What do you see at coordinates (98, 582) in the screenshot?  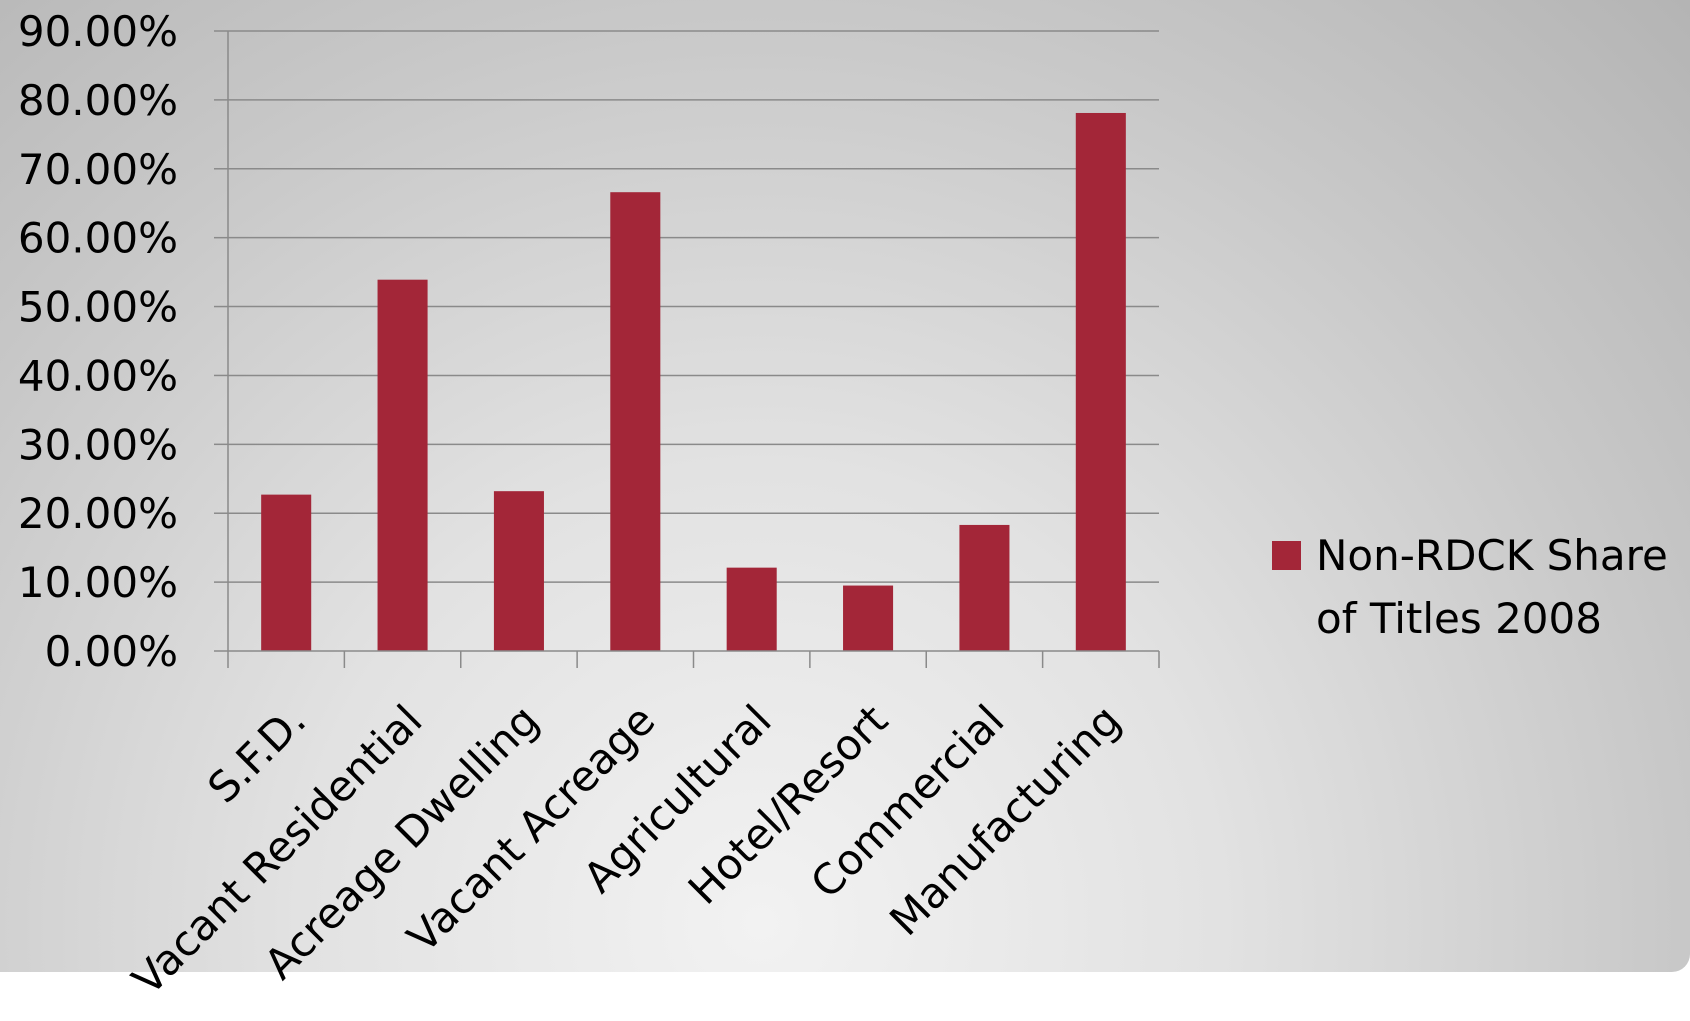 I see `y-axis-tick-label: 10.00%` at bounding box center [98, 582].